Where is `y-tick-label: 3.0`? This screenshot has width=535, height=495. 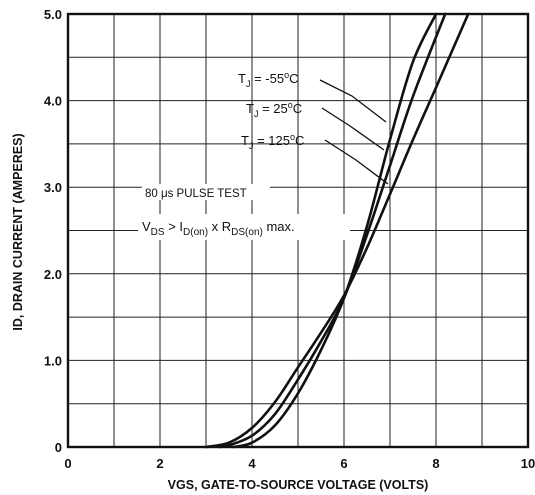
y-tick-label: 3.0 is located at coordinates (53, 187).